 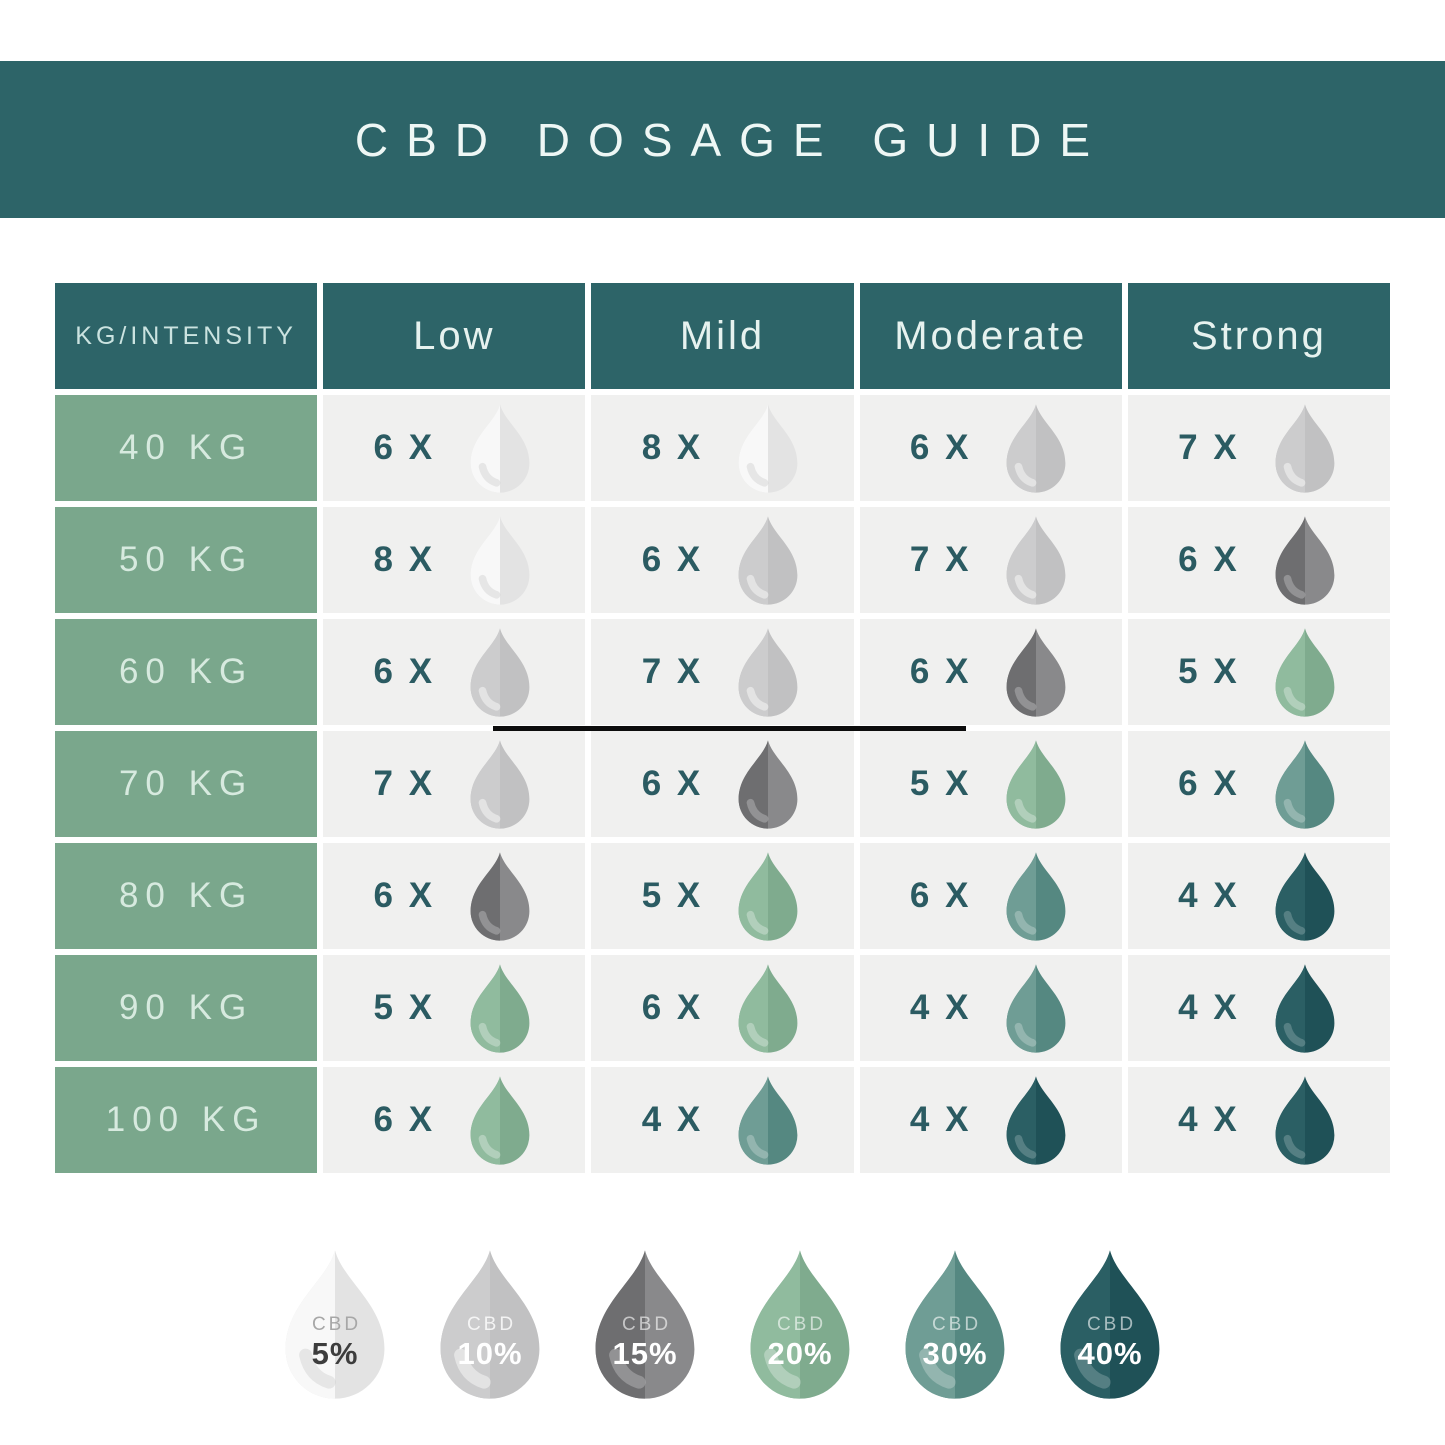 I want to click on header-banner: CBD DOSAGE GUIDE, so click(x=722, y=139).